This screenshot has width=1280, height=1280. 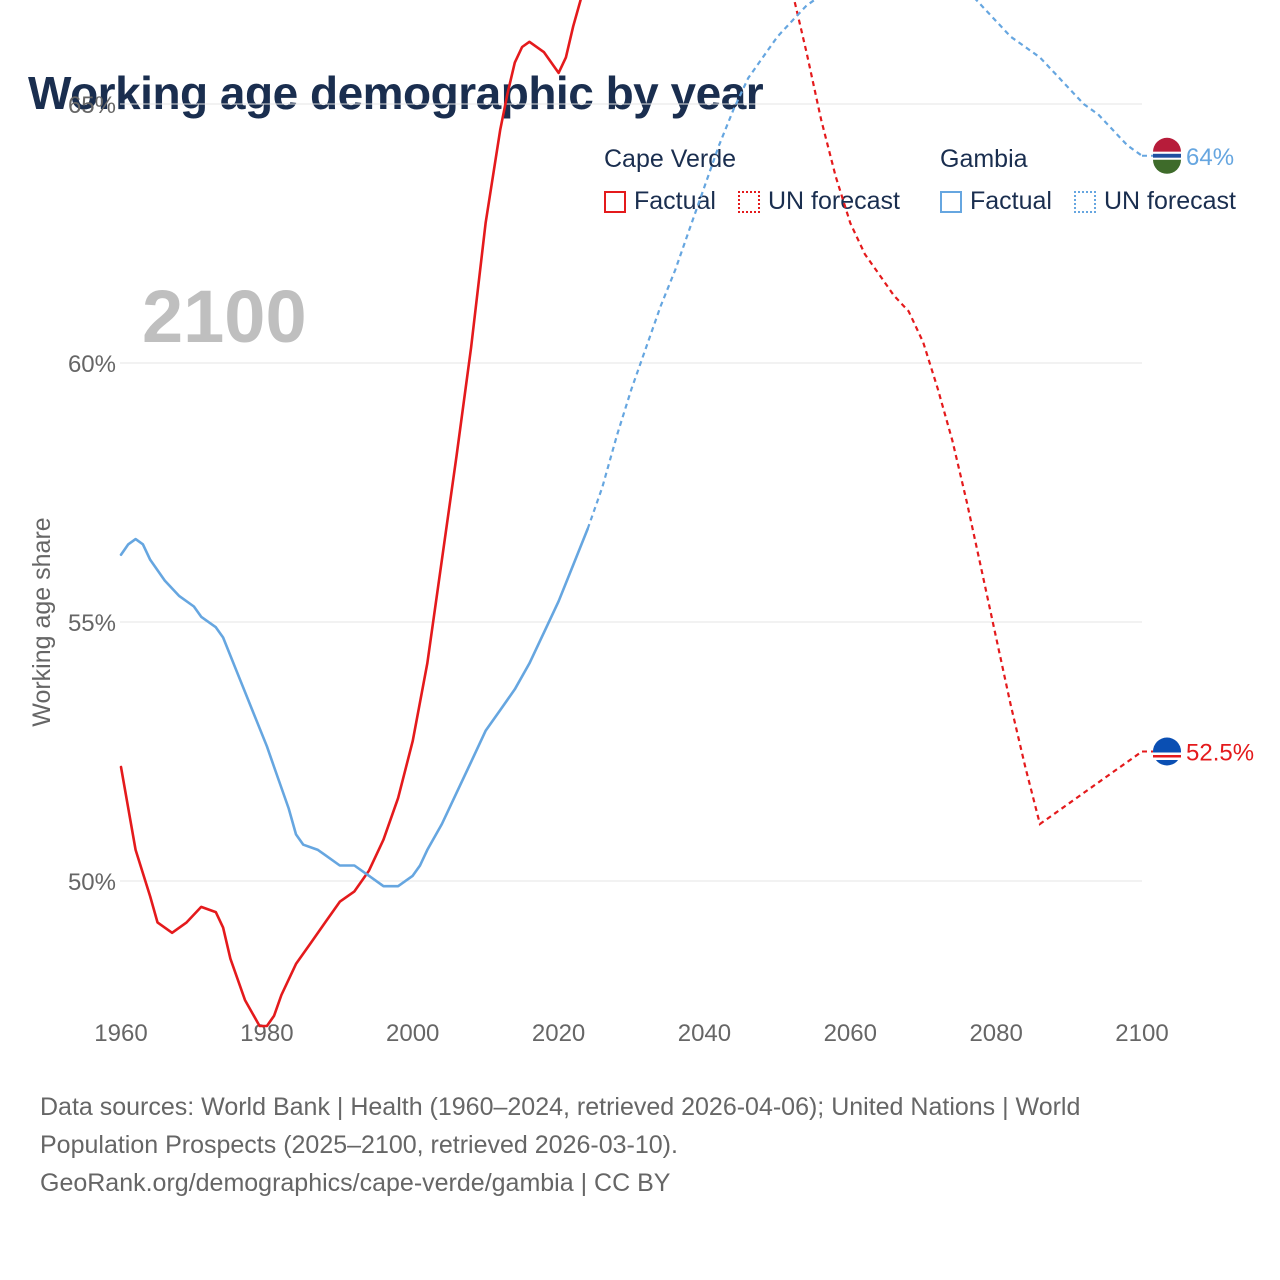 What do you see at coordinates (42, 621) in the screenshot?
I see `y-axis-label: Working age share` at bounding box center [42, 621].